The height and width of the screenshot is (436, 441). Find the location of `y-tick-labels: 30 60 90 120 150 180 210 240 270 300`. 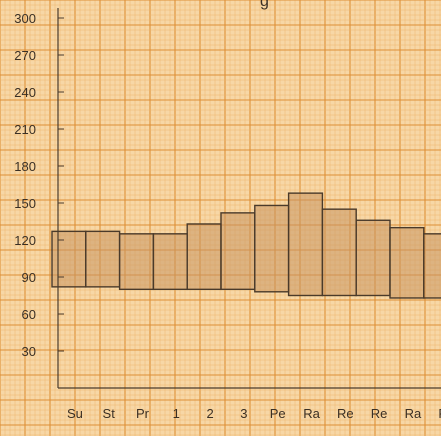

y-tick-labels: 30 60 90 120 150 180 210 240 270 300 is located at coordinates (39, 185).